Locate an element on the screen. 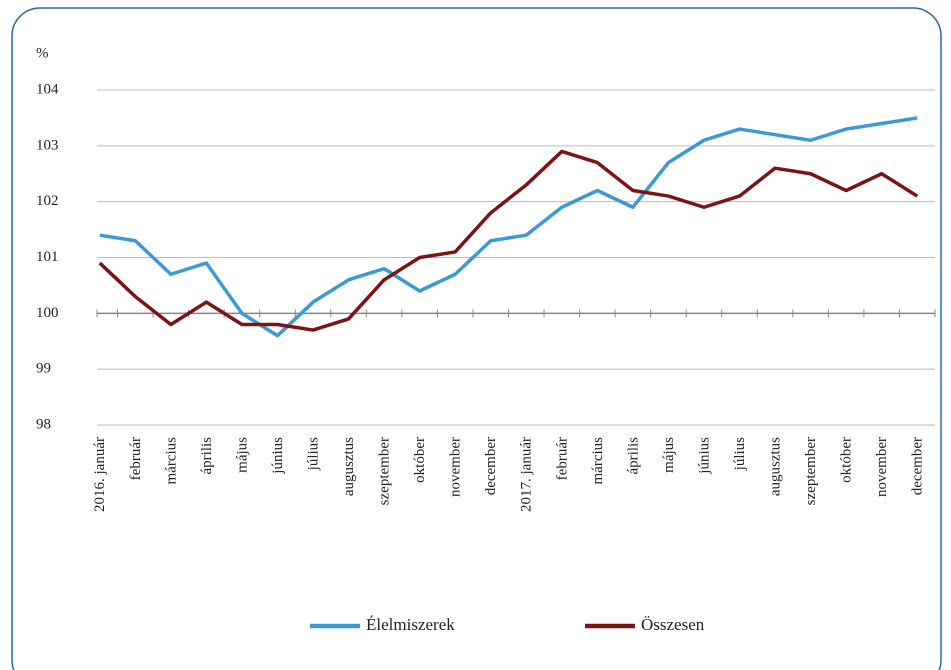  y-tick-label: 101 is located at coordinates (47, 257).